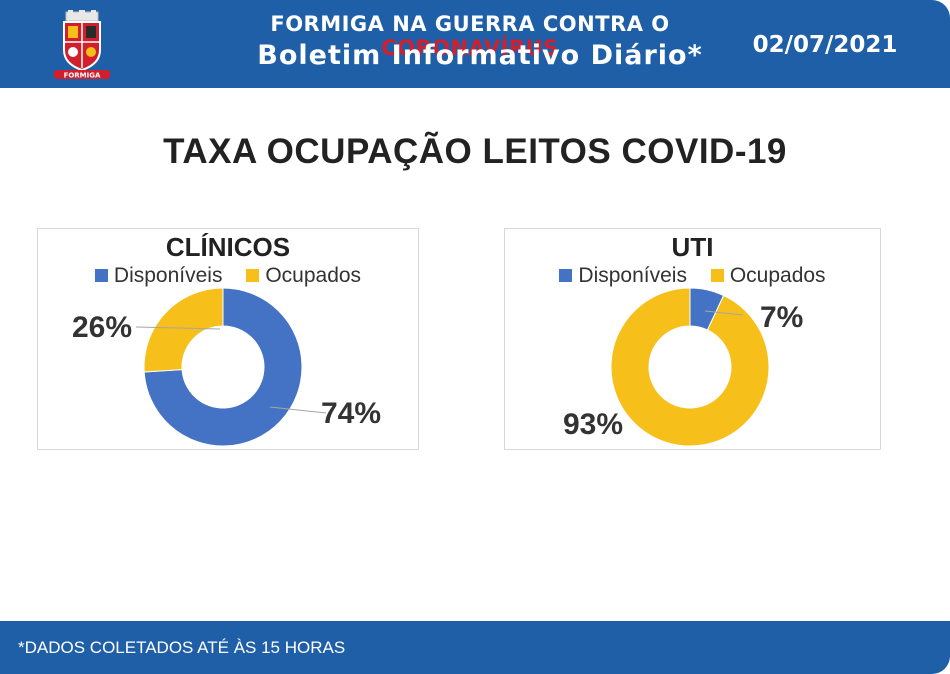  Describe the element at coordinates (825, 45) in the screenshot. I see `bulletin-date: 02/07/2021` at that location.